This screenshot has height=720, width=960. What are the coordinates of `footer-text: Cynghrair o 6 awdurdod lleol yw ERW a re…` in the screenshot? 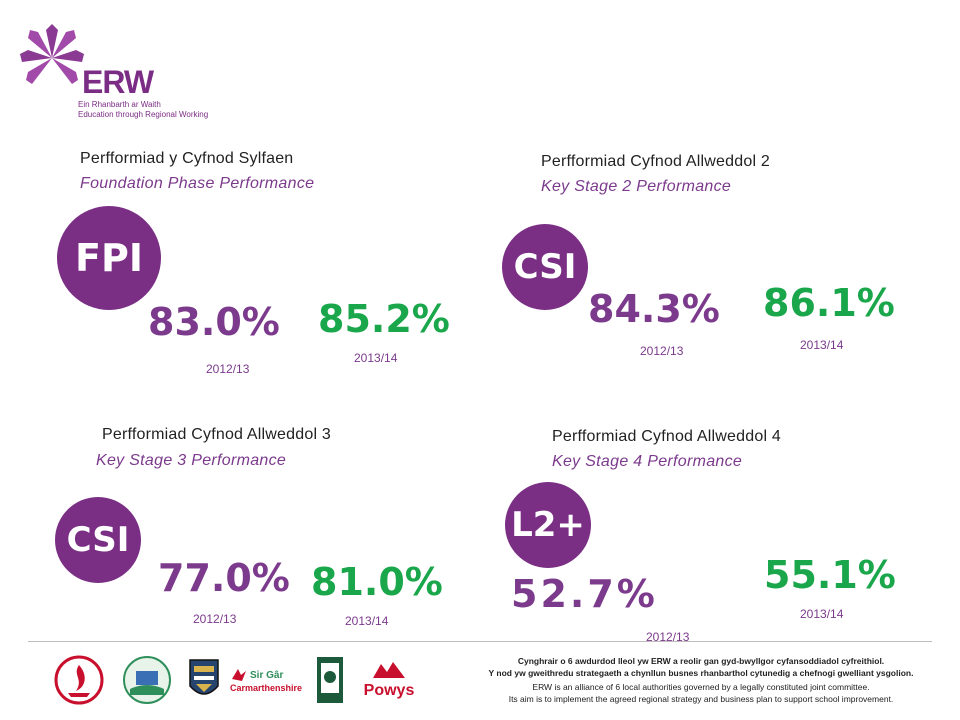 It's located at (701, 680).